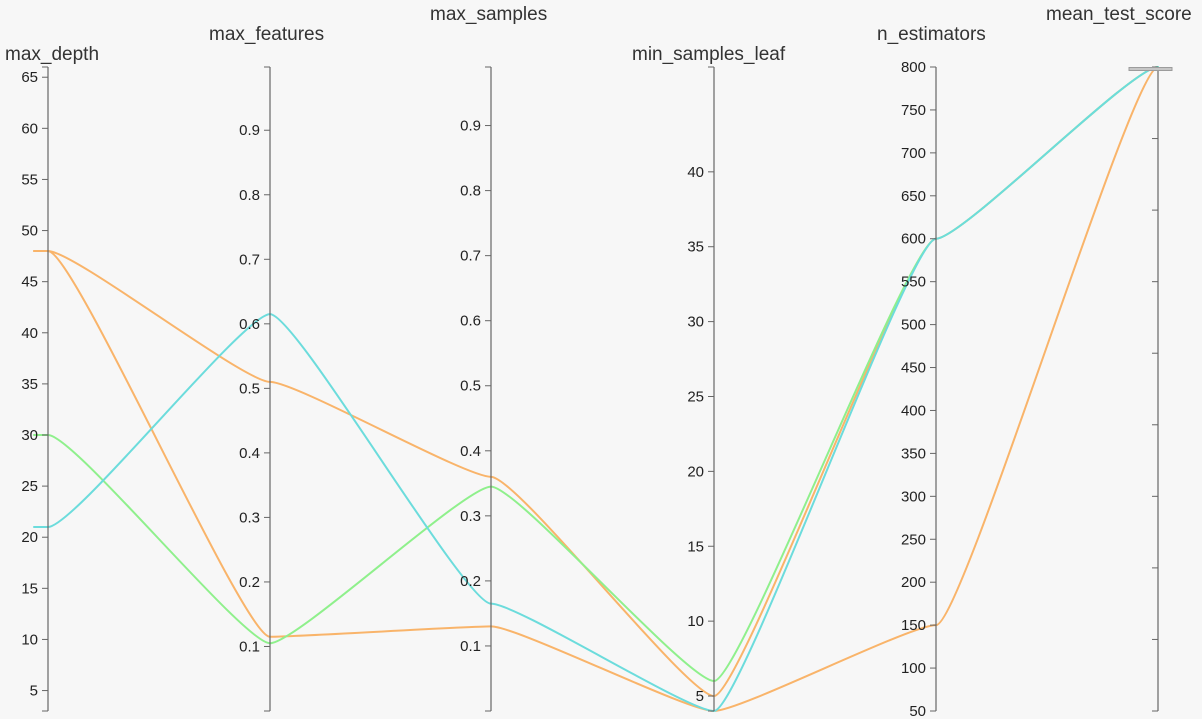  I want to click on tick-label: 650, so click(913, 196).